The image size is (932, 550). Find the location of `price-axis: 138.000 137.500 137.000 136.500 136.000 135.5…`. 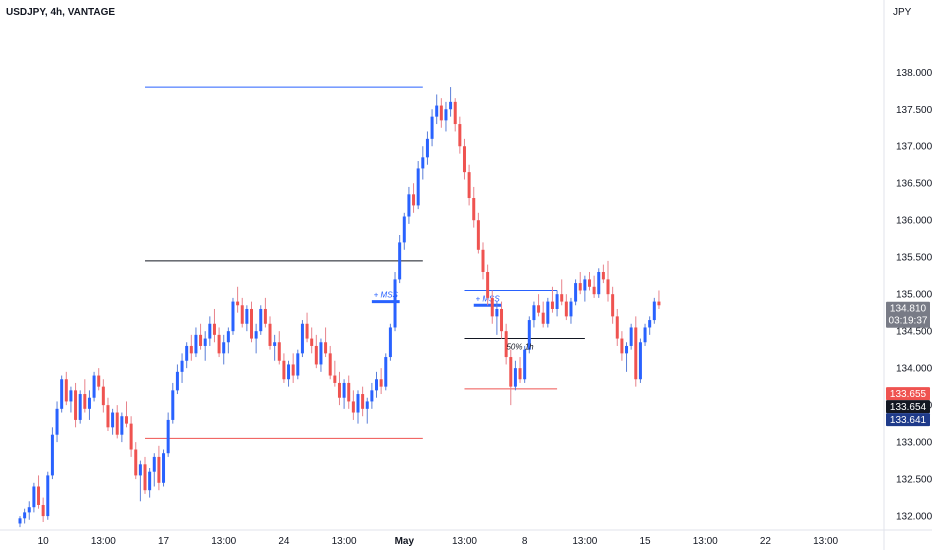

price-axis: 138.000 137.500 137.000 136.500 136.000 135.5… is located at coordinates (914, 295).